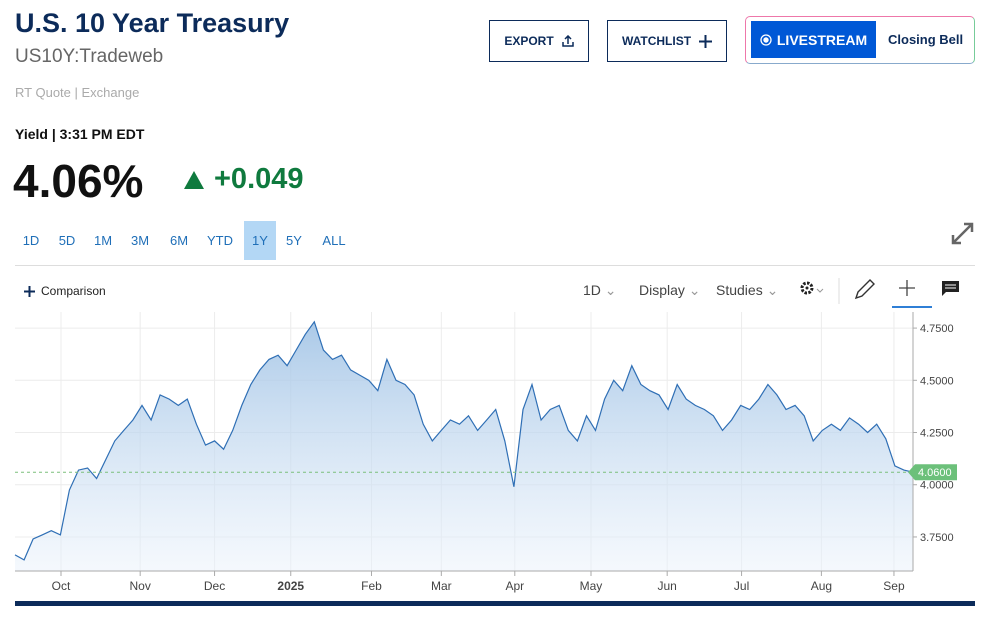 The image size is (989, 617). Describe the element at coordinates (821, 586) in the screenshot. I see `x-tick-label: Aug` at that location.